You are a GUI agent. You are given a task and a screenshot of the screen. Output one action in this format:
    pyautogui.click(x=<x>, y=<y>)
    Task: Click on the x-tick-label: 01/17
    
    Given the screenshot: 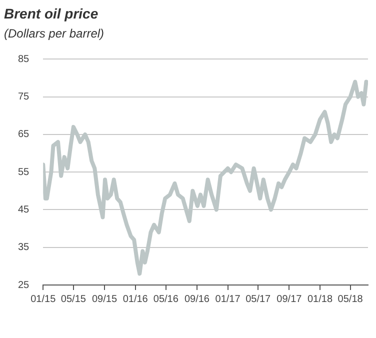 What is the action you would take?
    pyautogui.click(x=228, y=299)
    